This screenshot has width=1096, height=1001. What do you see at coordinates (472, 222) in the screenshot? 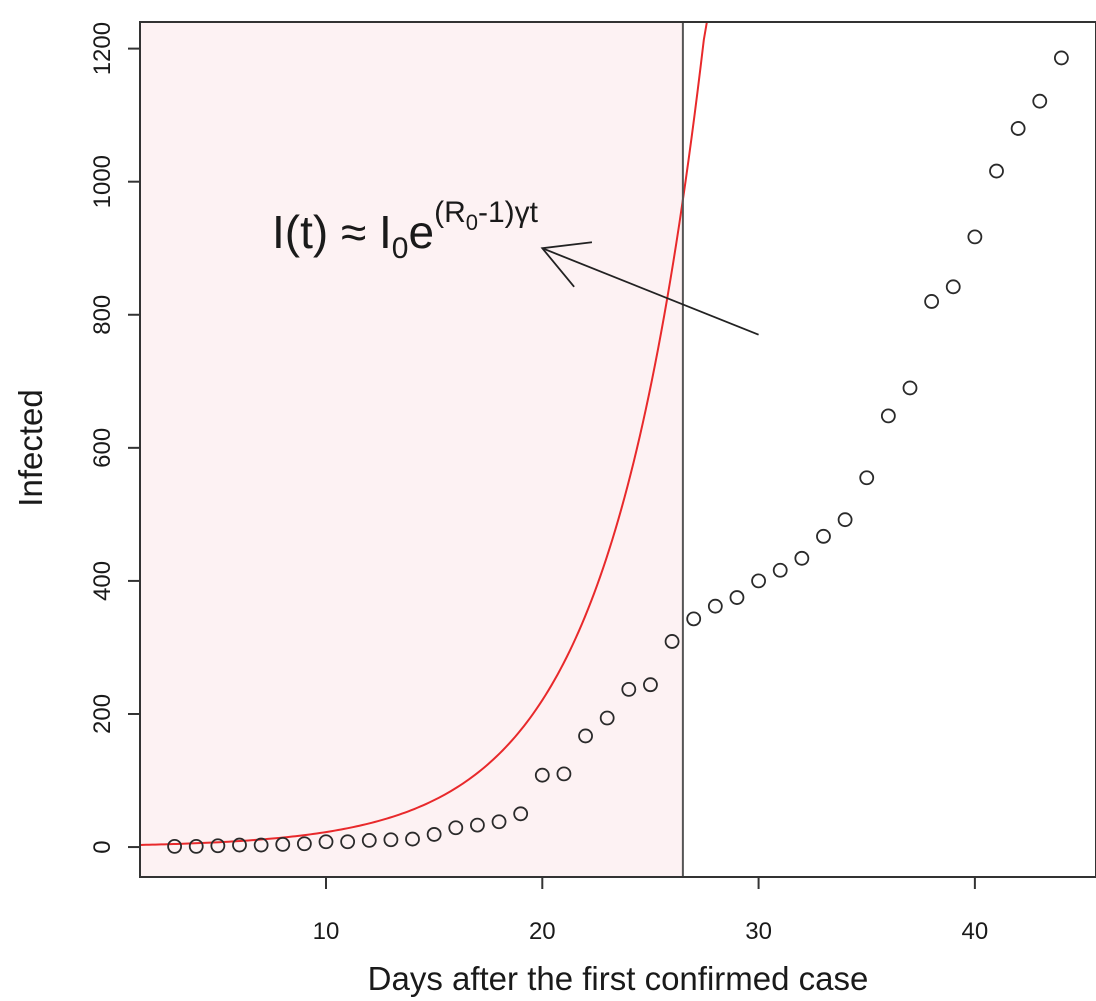
I see `equation-superscript-subscript: 0` at bounding box center [472, 222].